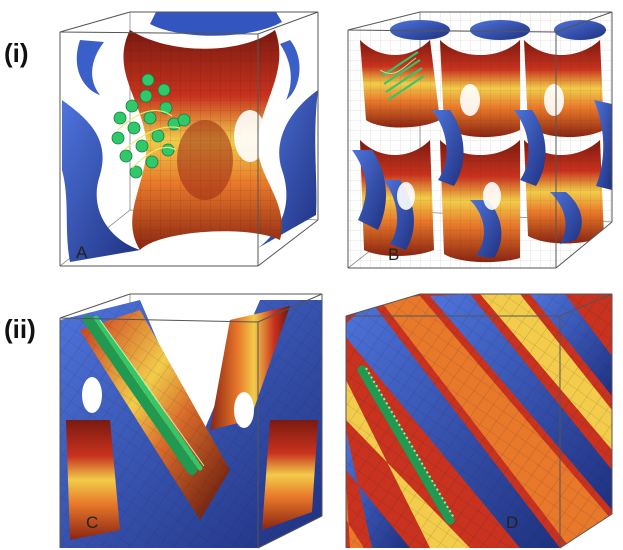  I want to click on warm-band-c3, so click(93, 480).